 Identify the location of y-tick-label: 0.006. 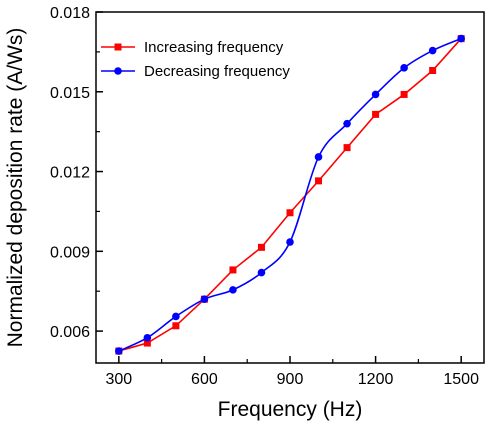
(70, 332).